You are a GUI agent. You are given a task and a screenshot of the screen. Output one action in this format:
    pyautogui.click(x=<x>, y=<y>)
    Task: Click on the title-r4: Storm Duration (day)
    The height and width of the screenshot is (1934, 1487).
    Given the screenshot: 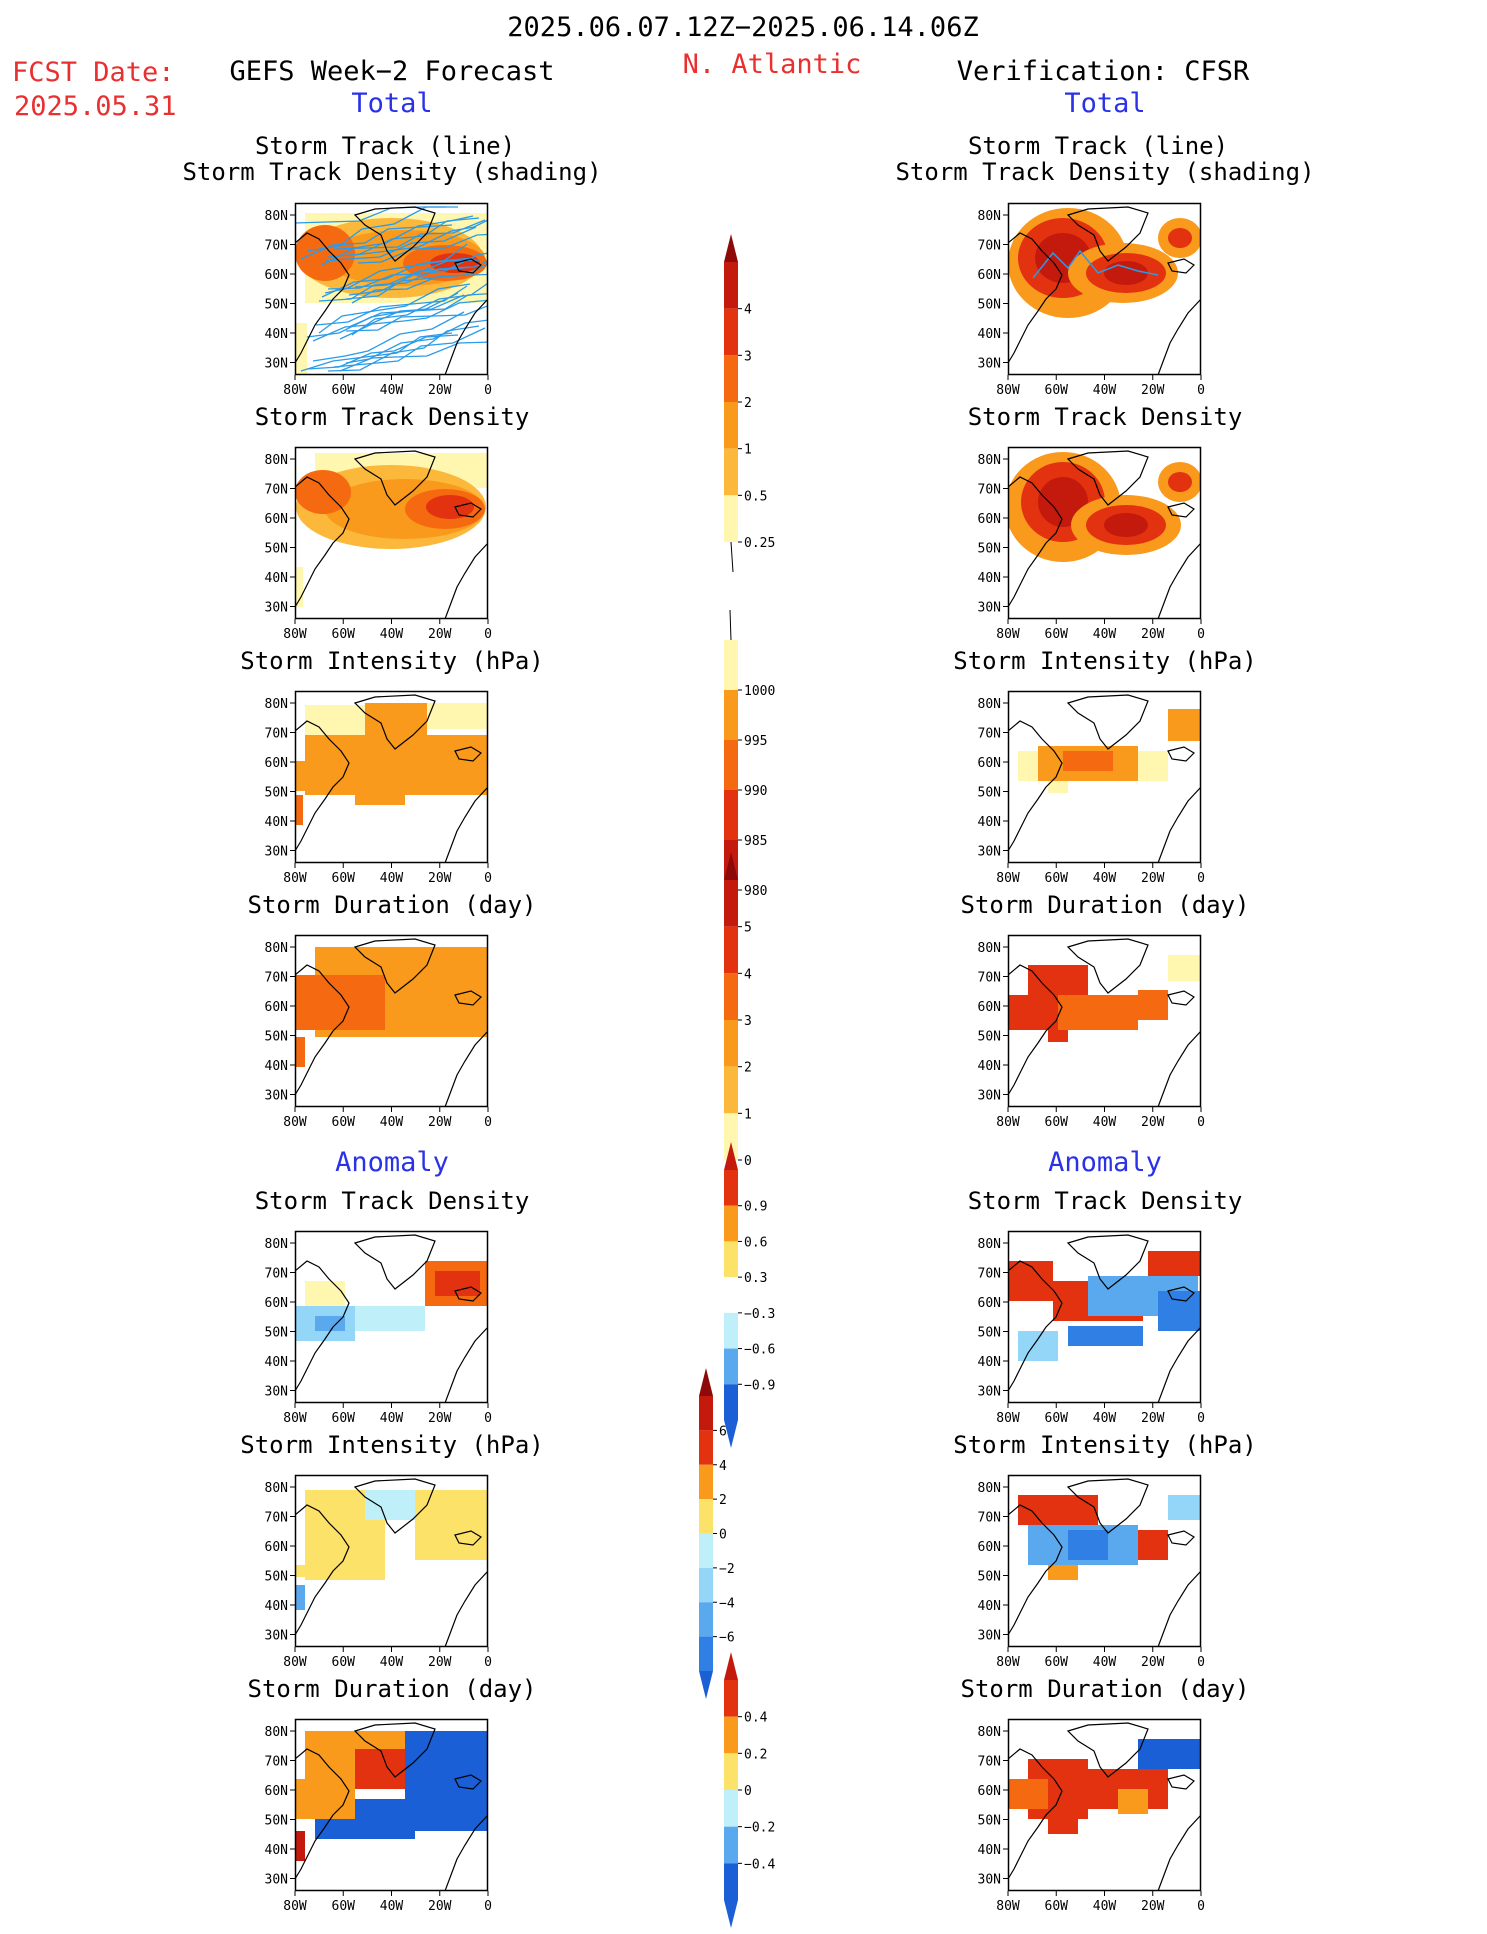 What is the action you would take?
    pyautogui.click(x=1105, y=905)
    